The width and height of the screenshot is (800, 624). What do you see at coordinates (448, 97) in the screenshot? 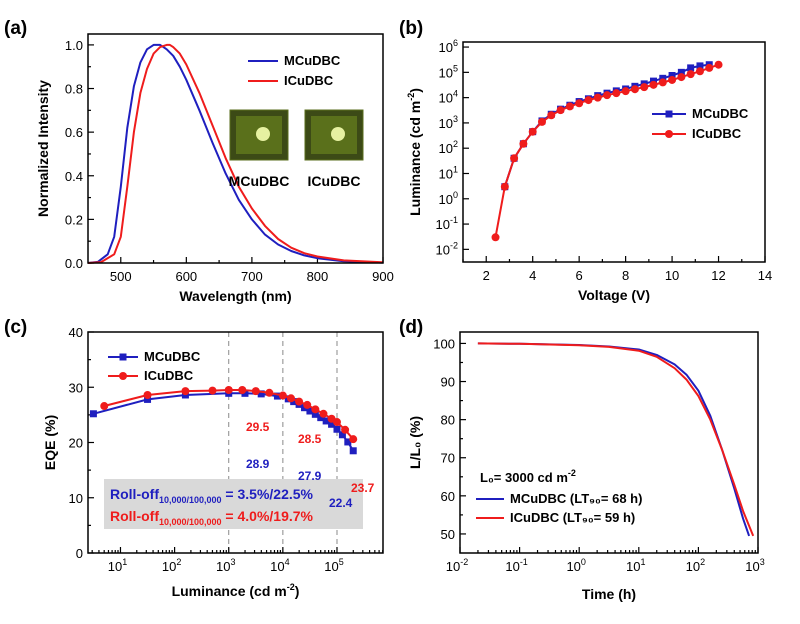
I see `y-tick-label: 10⁴` at bounding box center [448, 97].